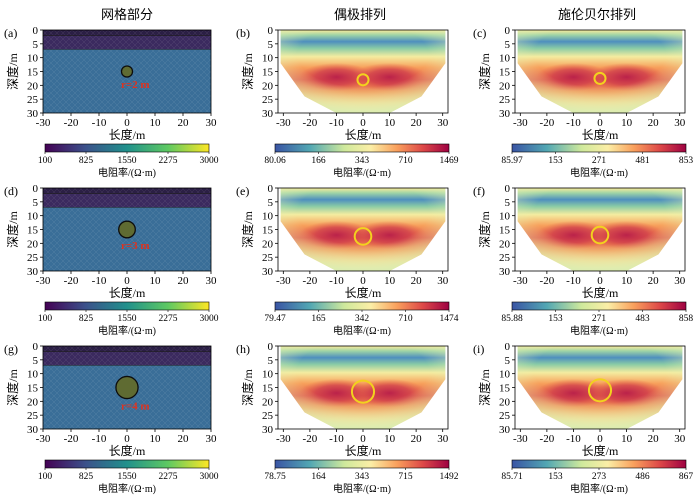  I want to click on colorbar-tick-label: 1469, so click(449, 161).